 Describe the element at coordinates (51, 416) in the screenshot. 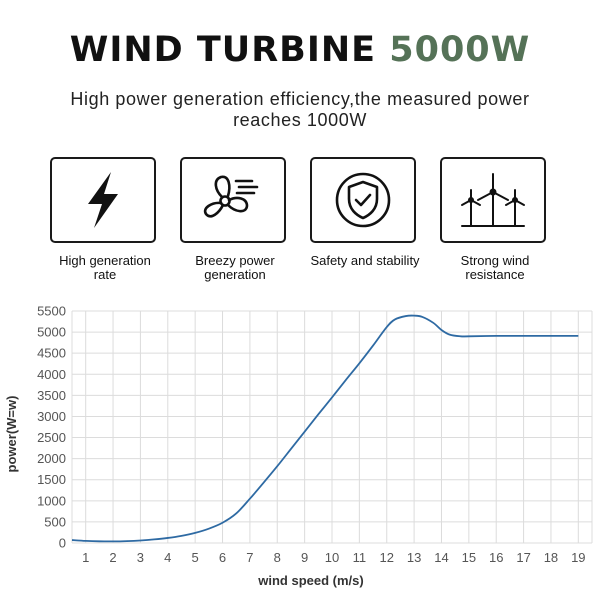

I see `y-tick-label: 3000` at that location.